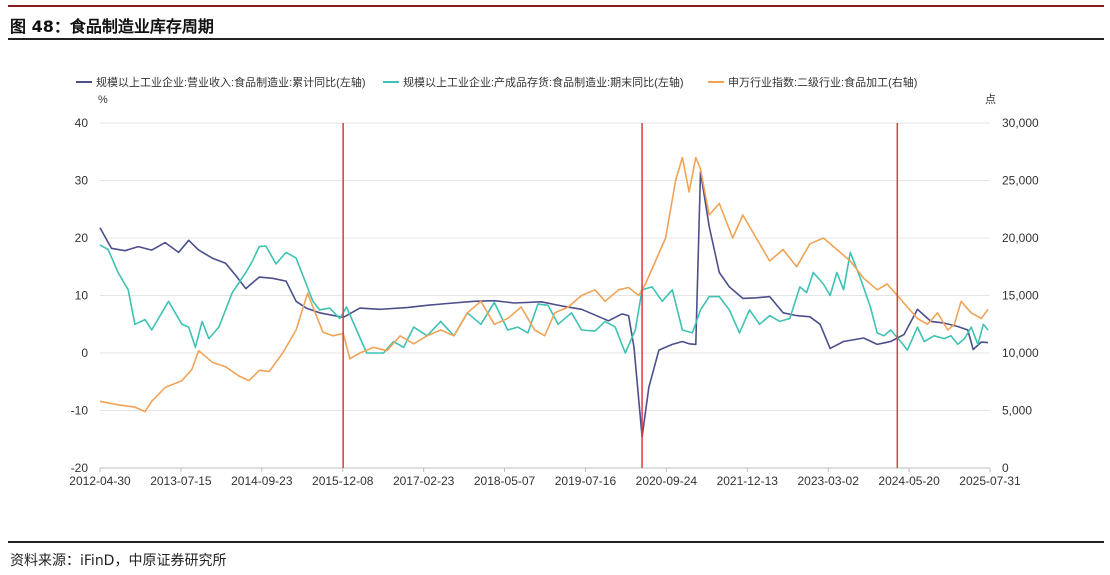 This screenshot has height=575, width=1110. I want to click on x-tick-label: 2024-05-20, so click(909, 481).